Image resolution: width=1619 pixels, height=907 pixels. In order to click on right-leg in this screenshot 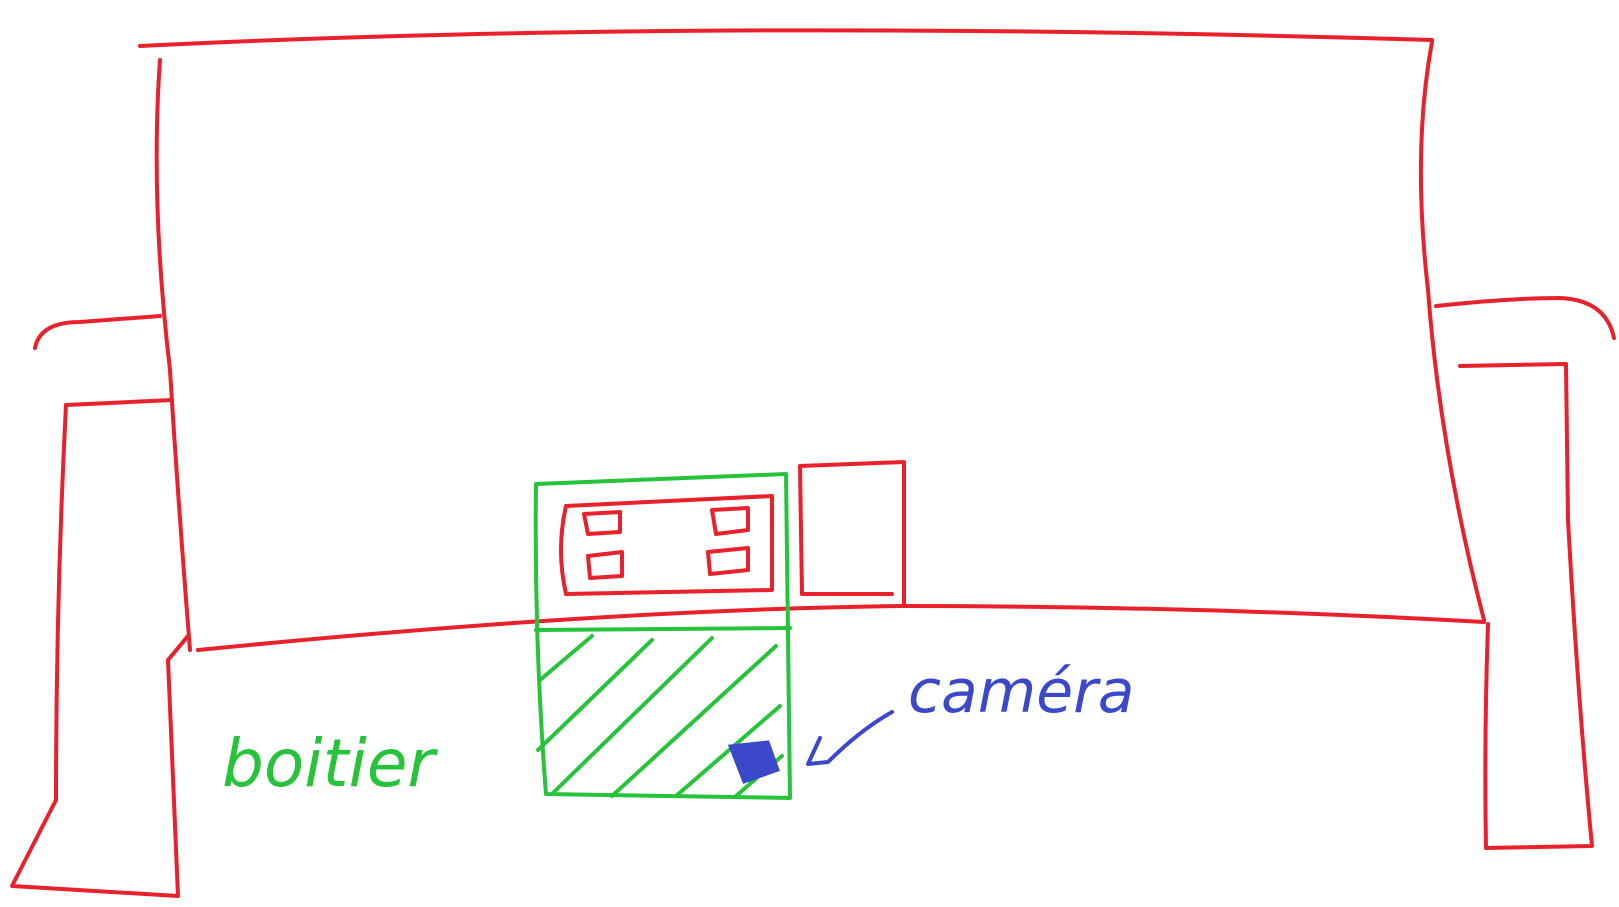, I will do `click(1538, 606)`.